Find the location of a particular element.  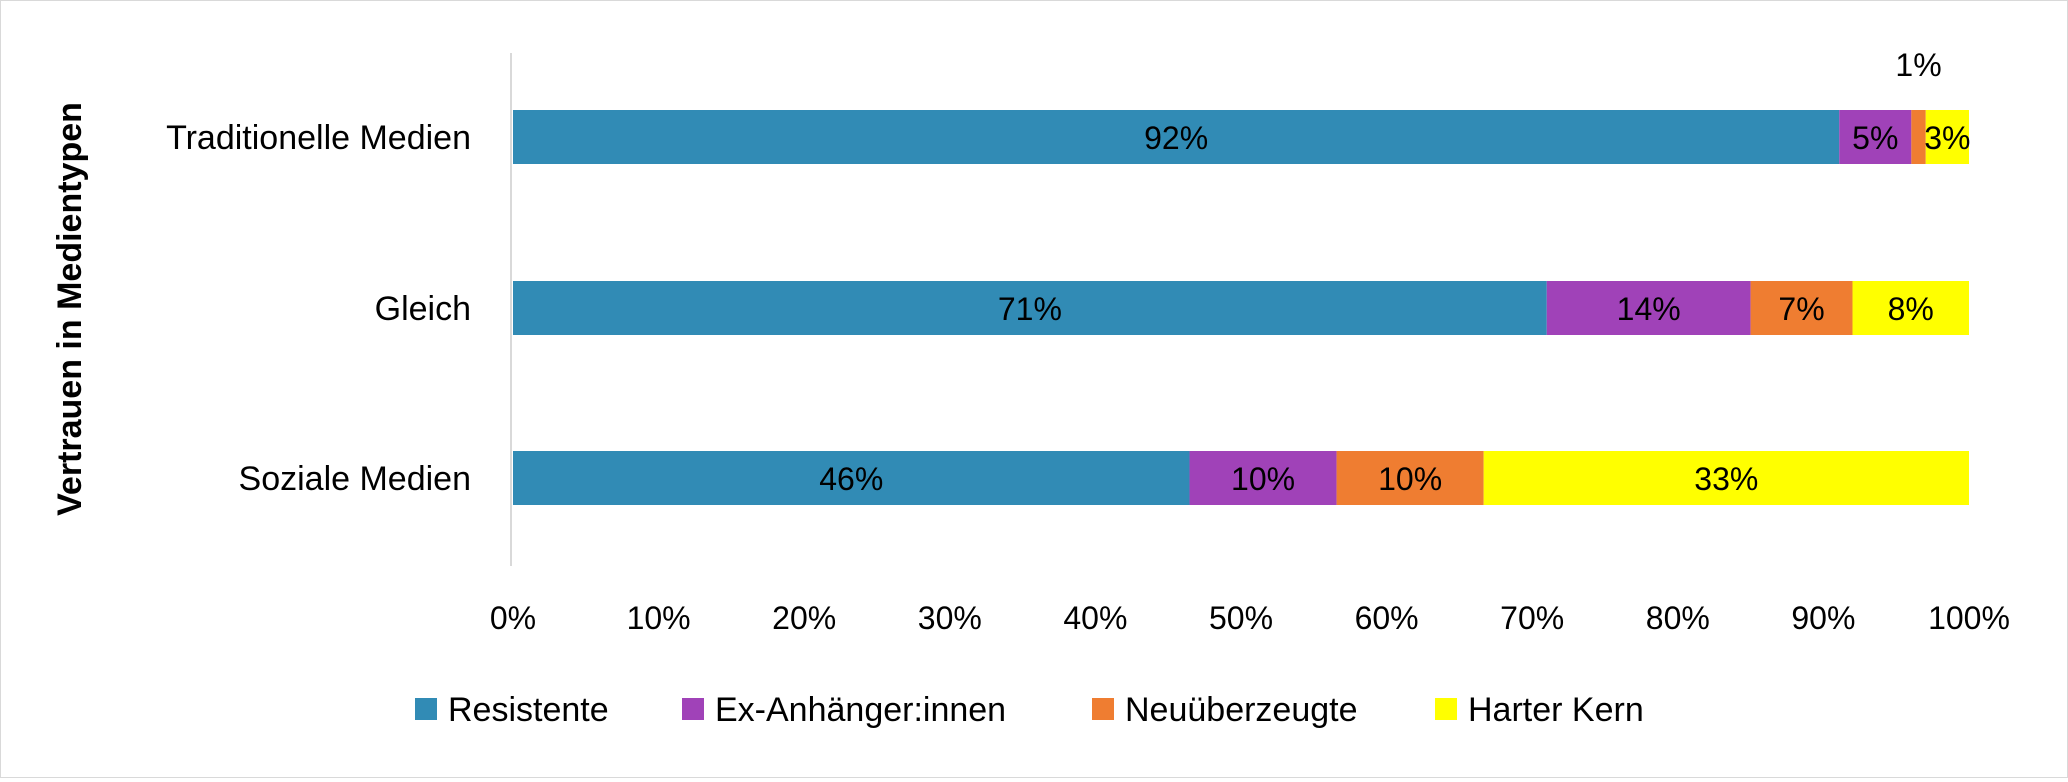

bar-segment-ex-anhaenger-innen-gleich is located at coordinates (1648, 308).